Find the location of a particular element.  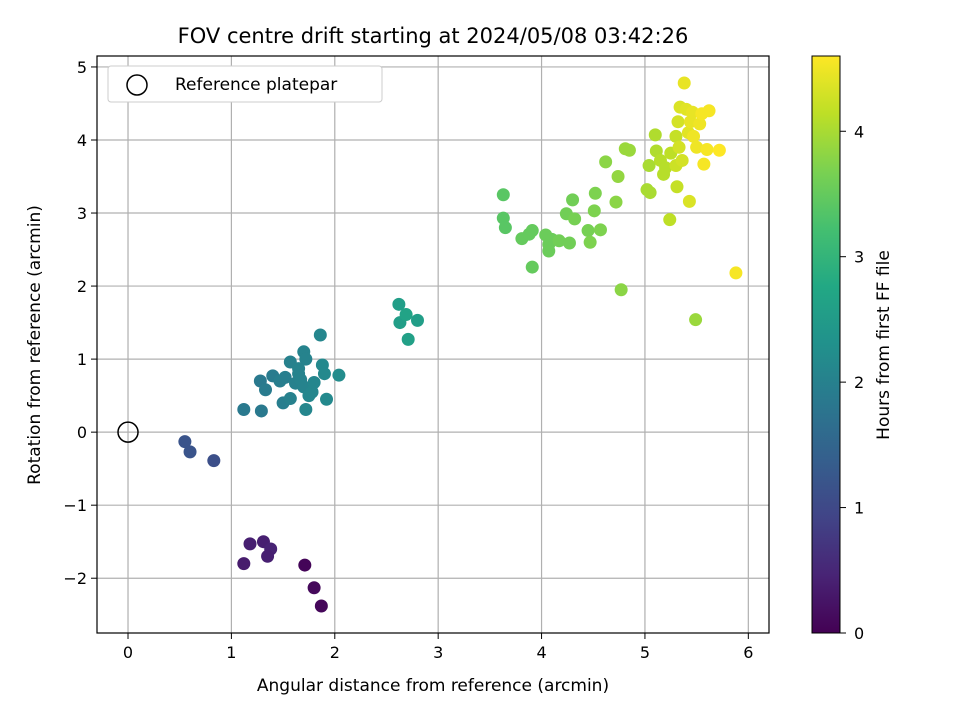

y-tick-label: 2 is located at coordinates (82, 286).